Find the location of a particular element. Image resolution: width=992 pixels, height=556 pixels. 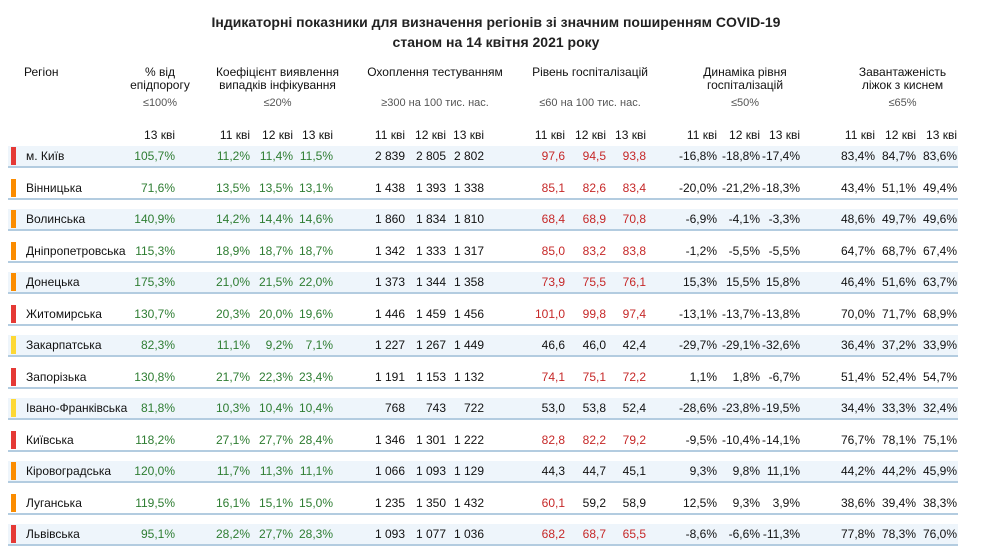

region-name: Донецька is located at coordinates (53, 282).